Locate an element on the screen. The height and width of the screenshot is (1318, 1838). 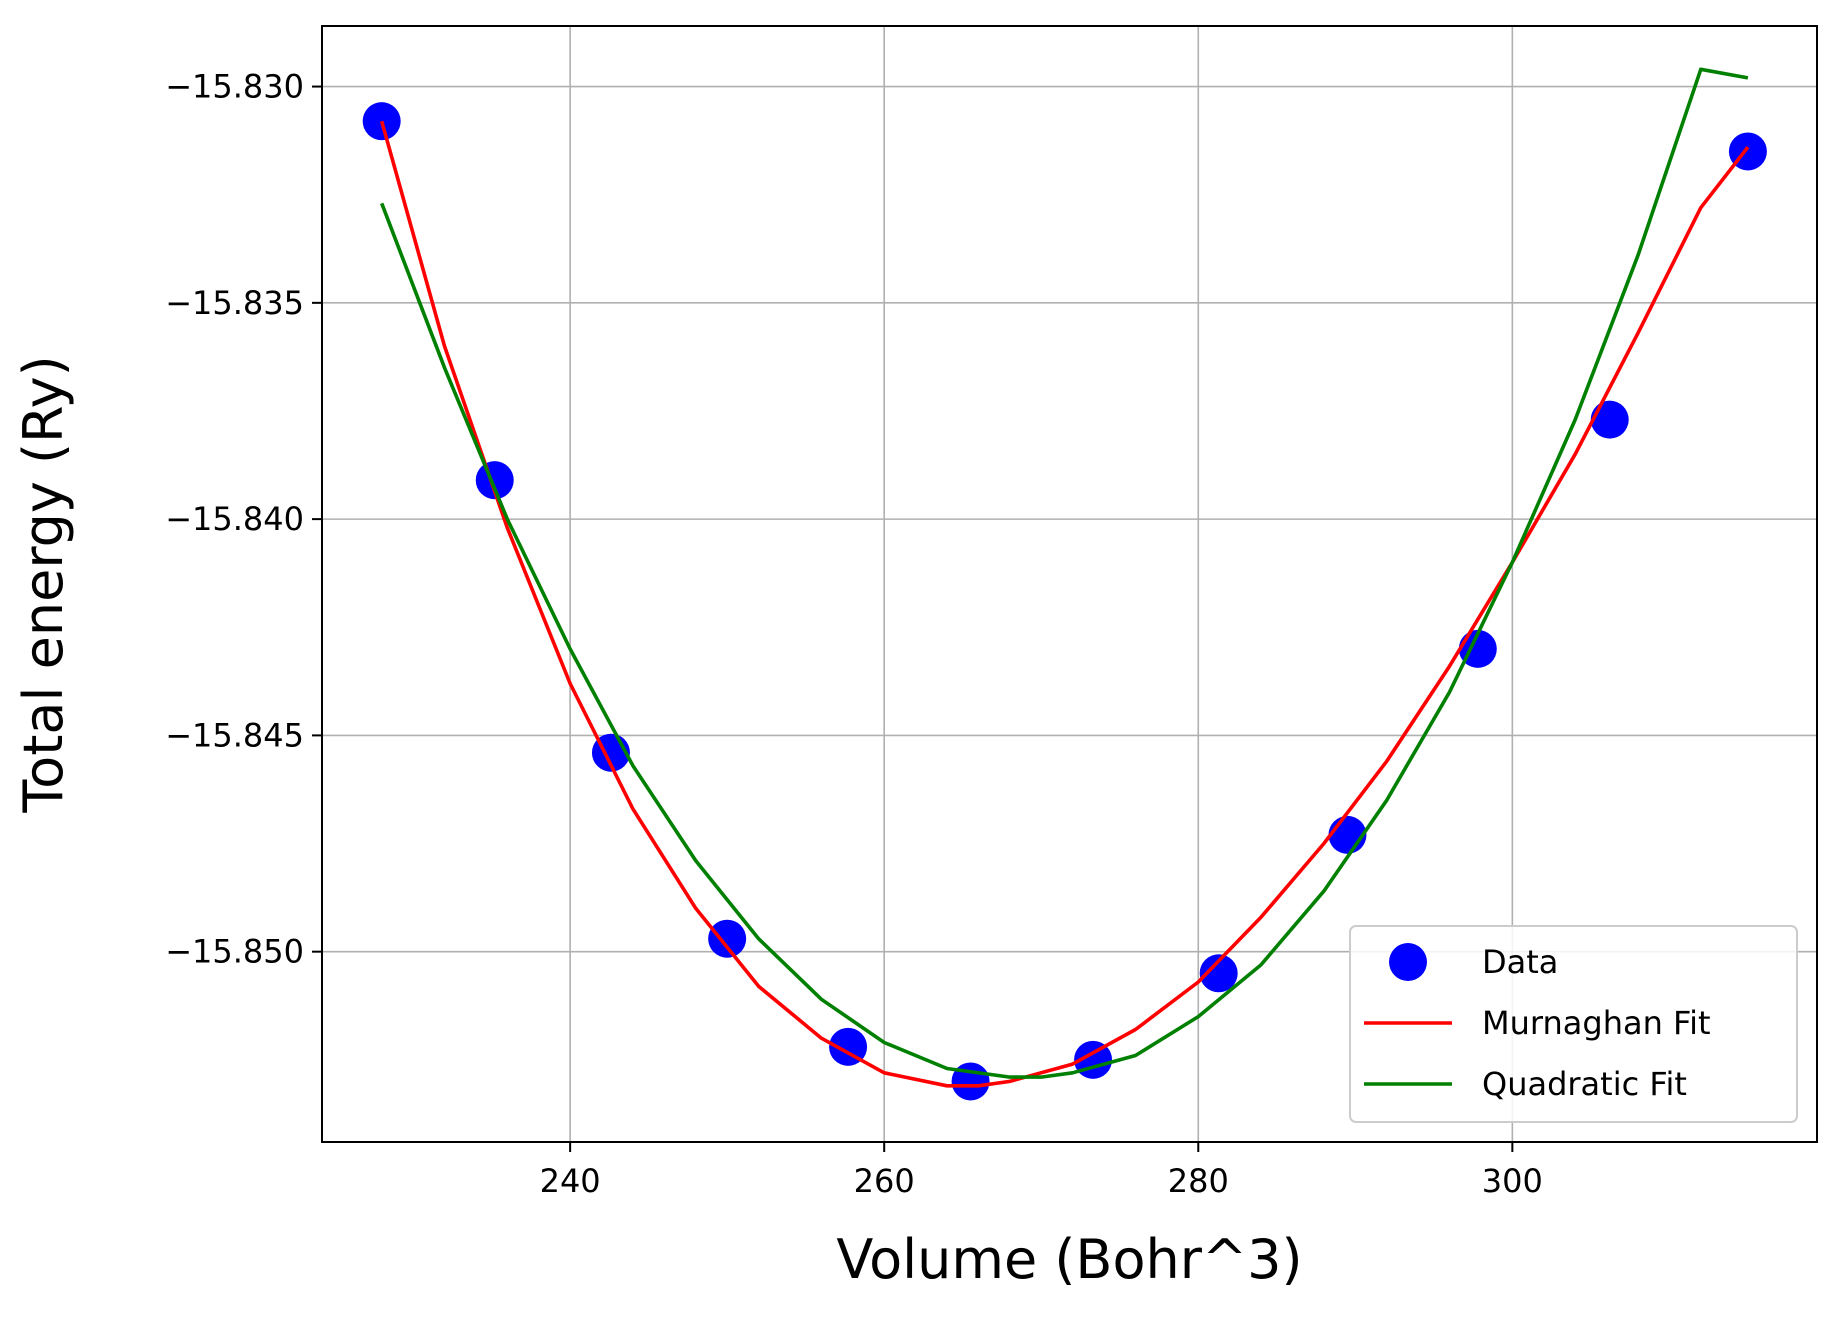
y-tick-label: −15.850 is located at coordinates (234, 952).